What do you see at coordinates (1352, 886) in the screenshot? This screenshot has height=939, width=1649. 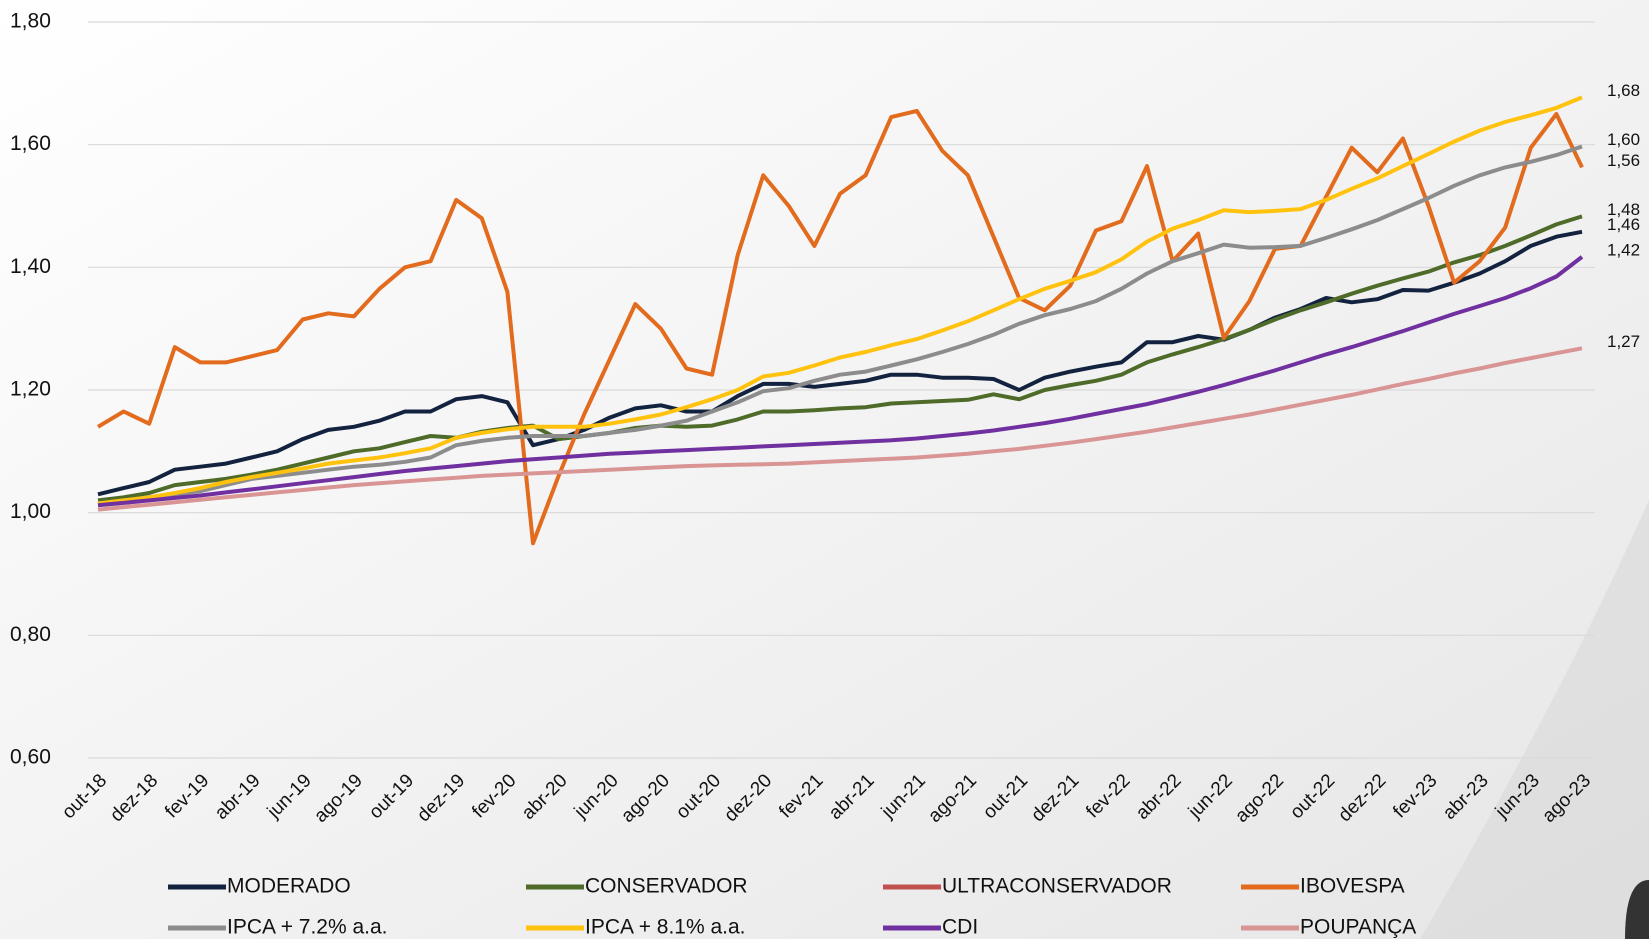 I see `legend-label: IBOVESPA` at bounding box center [1352, 886].